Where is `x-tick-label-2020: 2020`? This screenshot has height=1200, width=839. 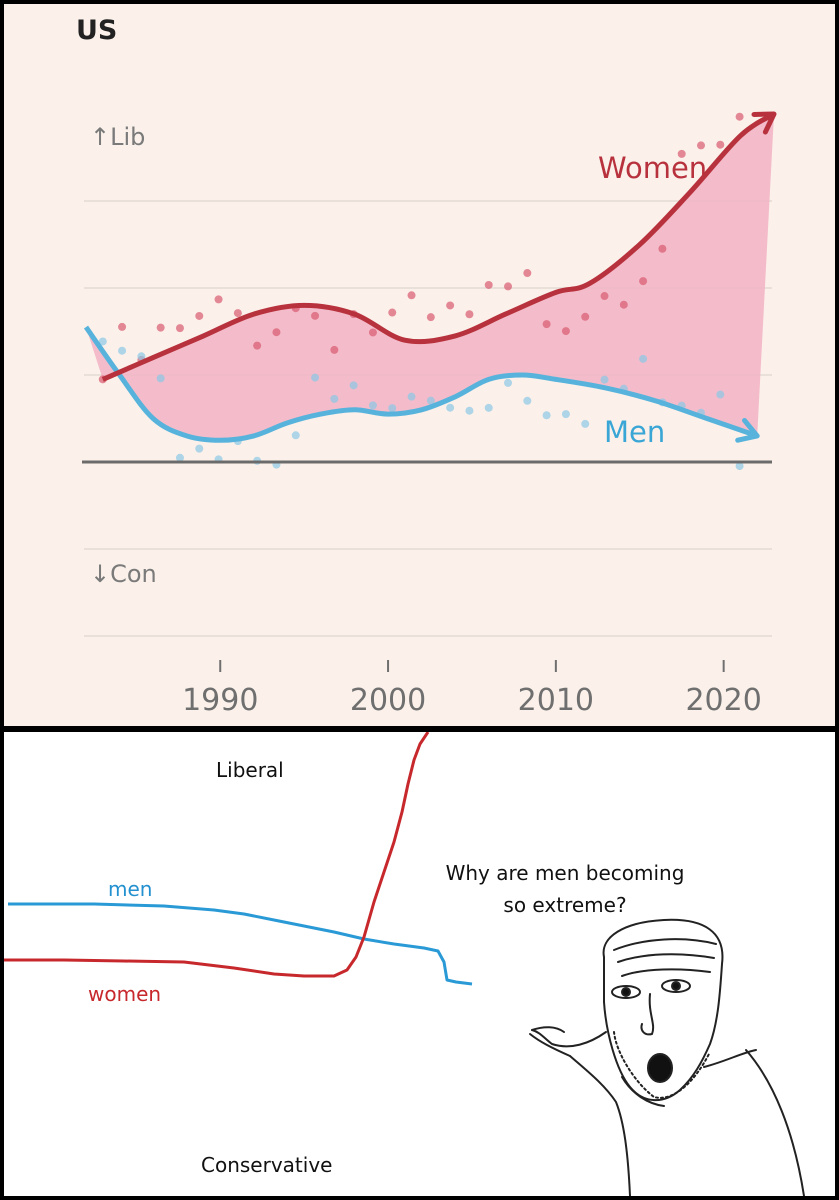 x-tick-label-2020: 2020 is located at coordinates (723, 700).